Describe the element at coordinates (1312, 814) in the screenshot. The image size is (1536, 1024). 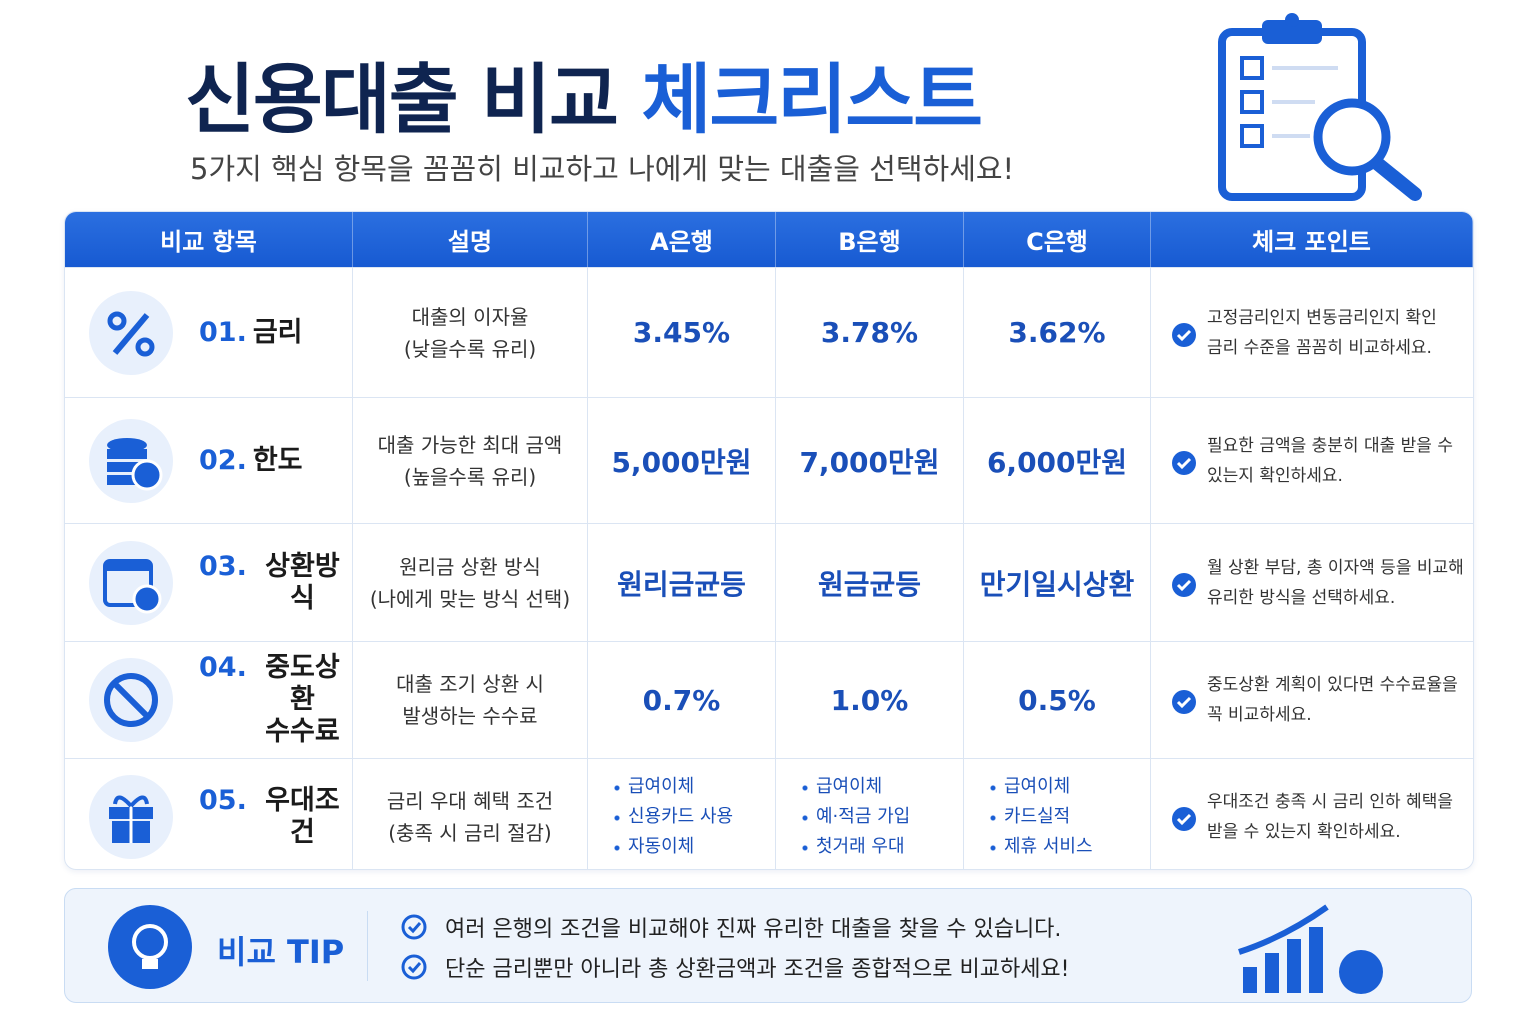
I see `table-cell: 우대조건 충족 시 금리 인하 혜택을 받을 수 있는지 확인하세요.` at that location.